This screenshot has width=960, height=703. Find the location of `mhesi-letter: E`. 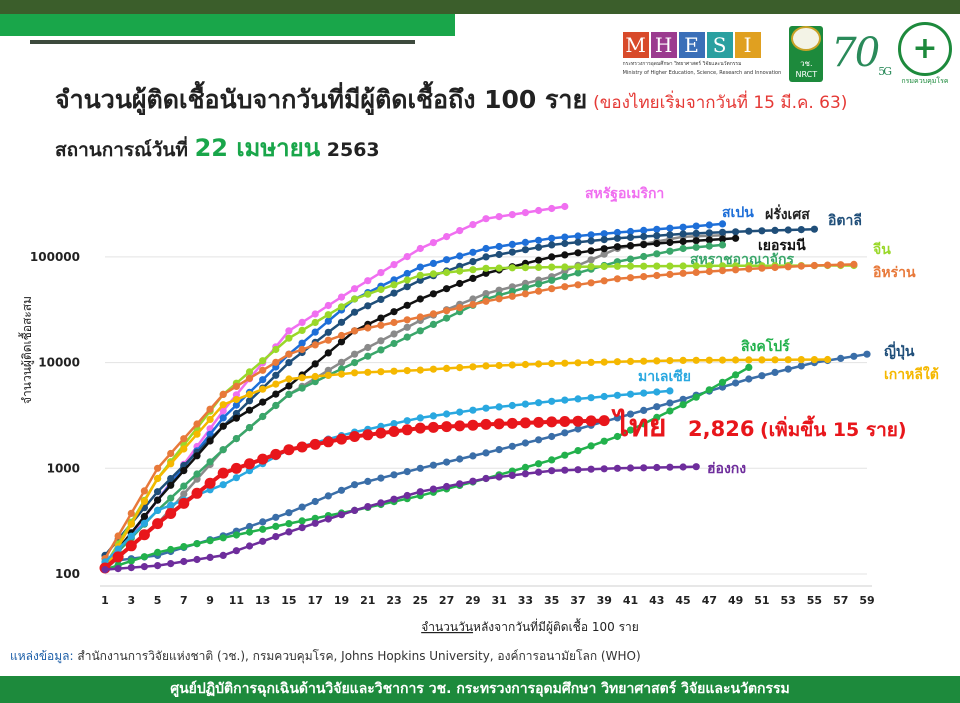

mhesi-letter: E is located at coordinates (691, 45).